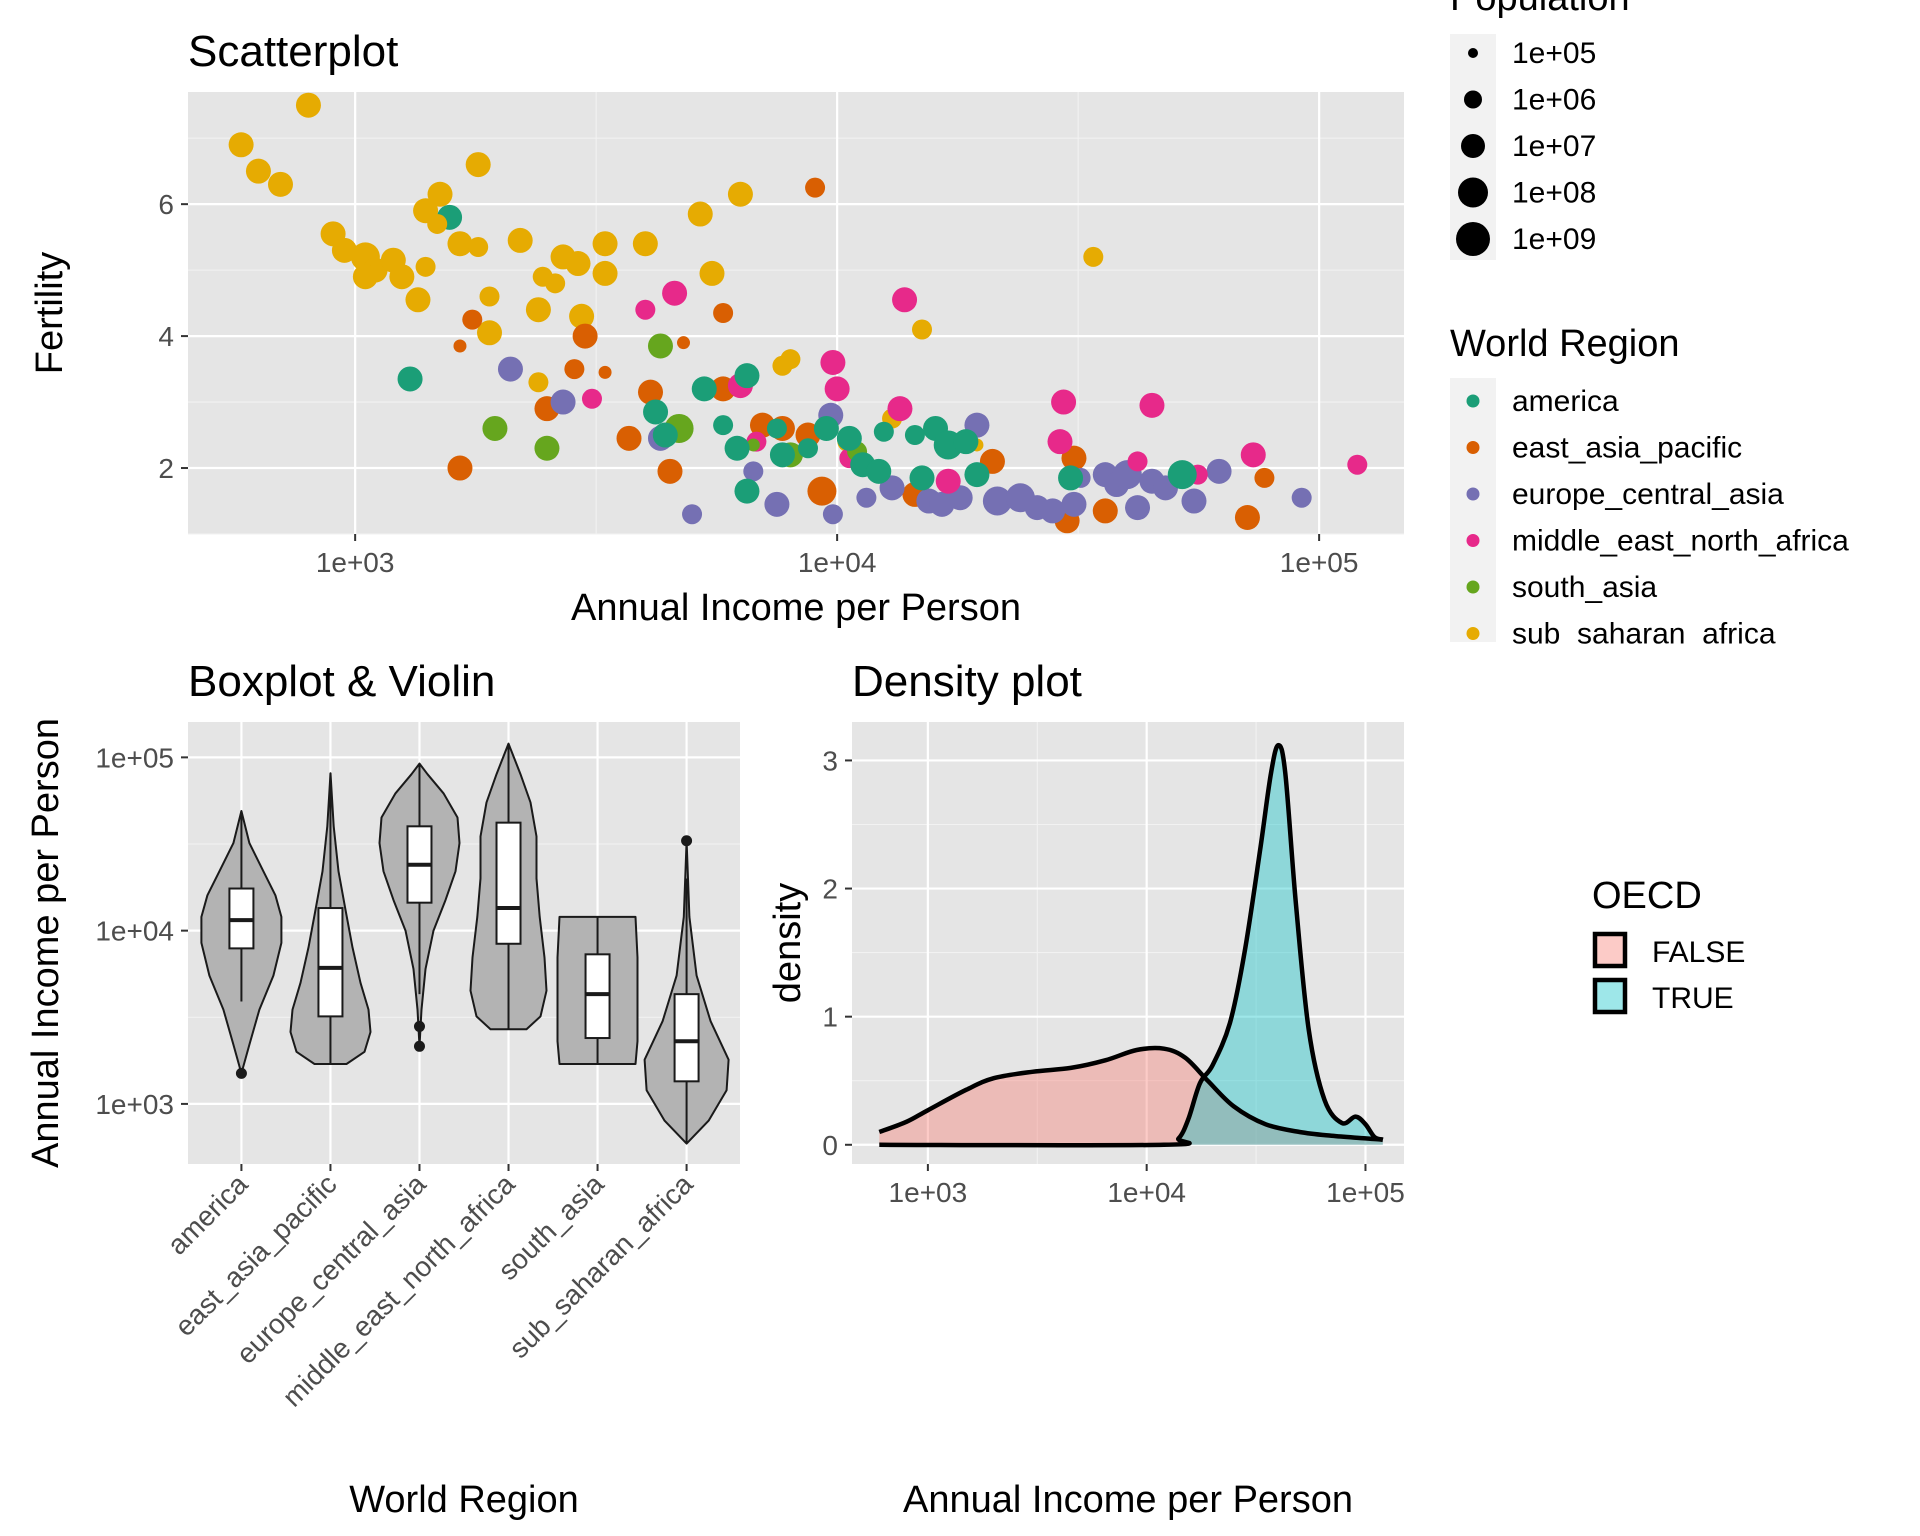 This screenshot has height=1536, width=1920. I want to click on density-y-tick-label: 0, so click(830, 1145).